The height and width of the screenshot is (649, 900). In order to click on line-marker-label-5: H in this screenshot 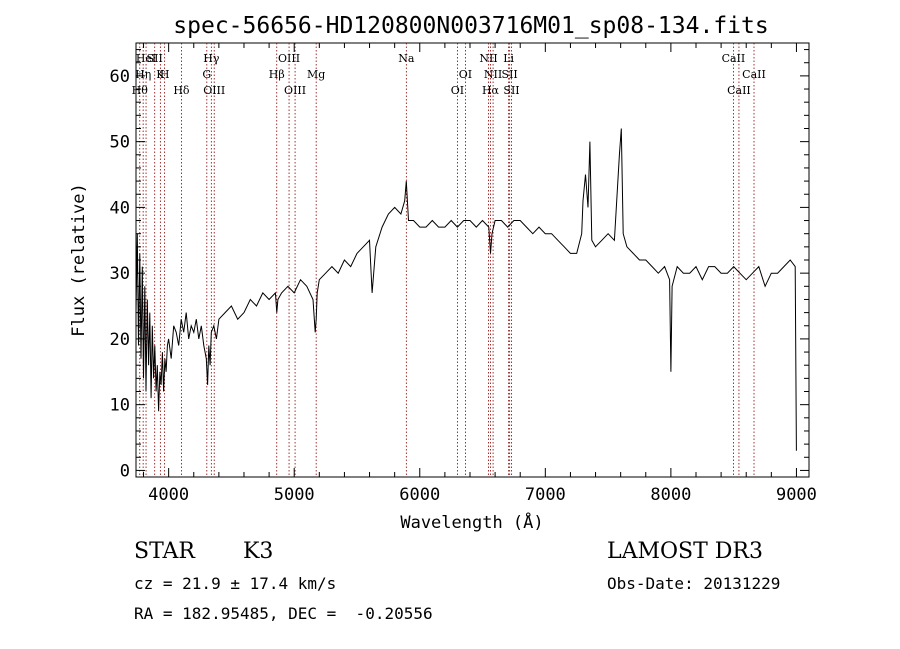, I will do `click(165, 74)`.